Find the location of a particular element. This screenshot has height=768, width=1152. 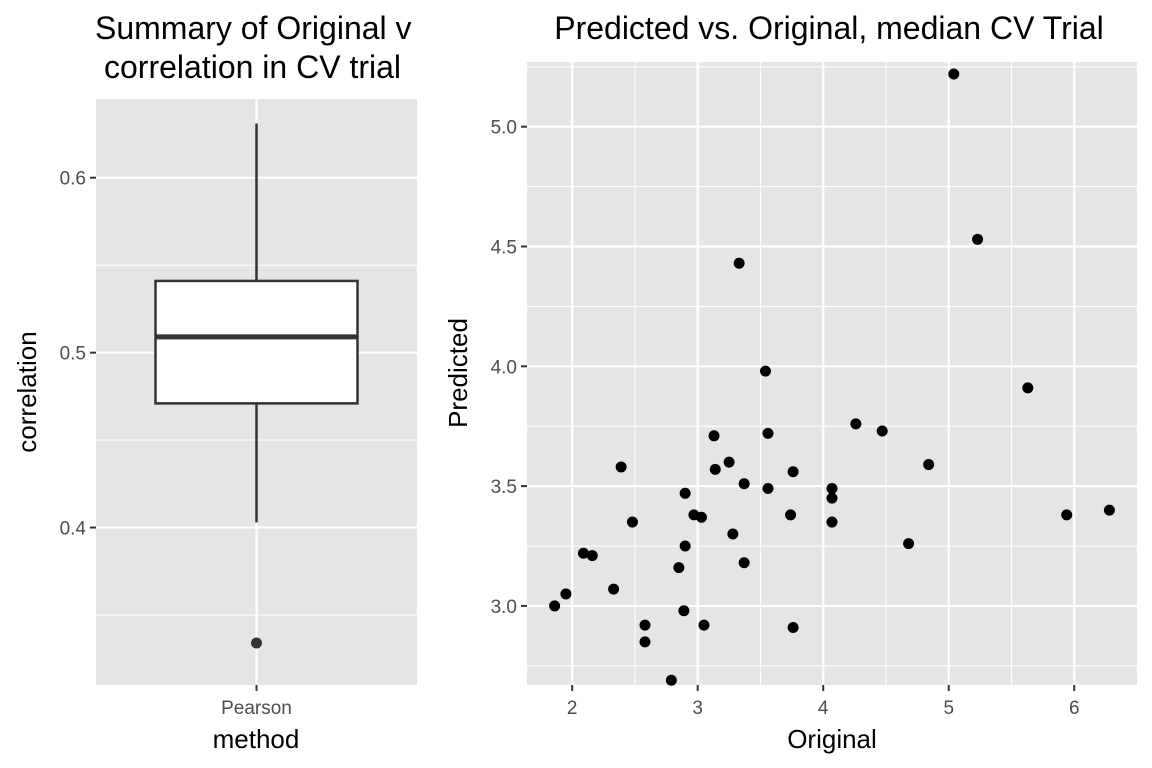

scatter-x-tick-label-4: 6 is located at coordinates (1074, 708).